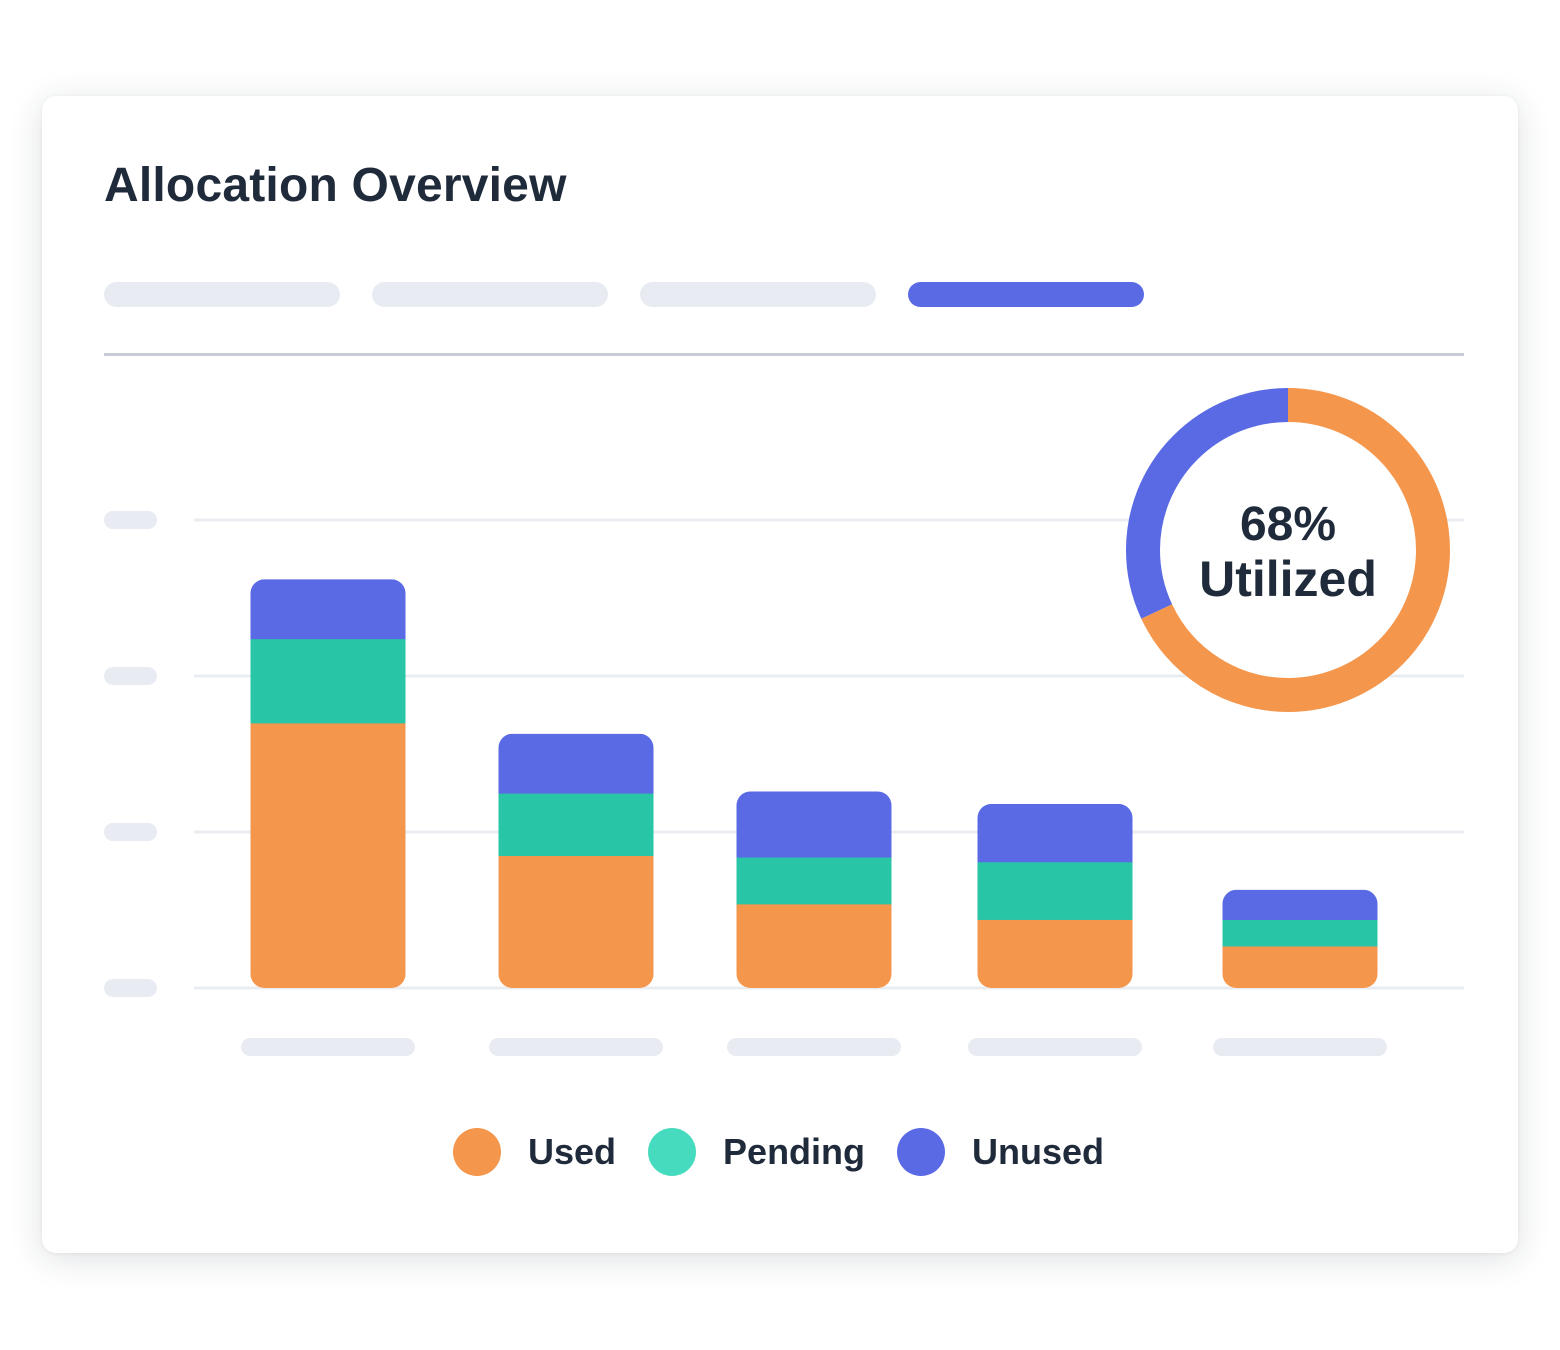 This screenshot has width=1560, height=1350. I want to click on chart-legend: Used Pending Unused, so click(794, 1152).